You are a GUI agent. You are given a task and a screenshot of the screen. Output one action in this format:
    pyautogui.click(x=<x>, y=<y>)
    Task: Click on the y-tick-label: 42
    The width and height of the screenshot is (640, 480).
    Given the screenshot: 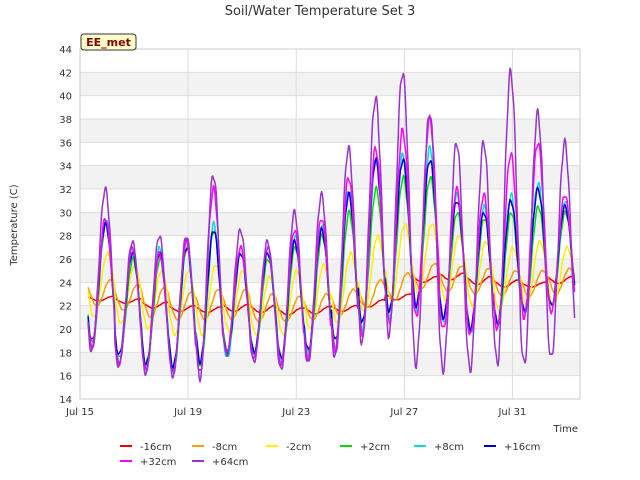 What is the action you would take?
    pyautogui.click(x=65, y=73)
    